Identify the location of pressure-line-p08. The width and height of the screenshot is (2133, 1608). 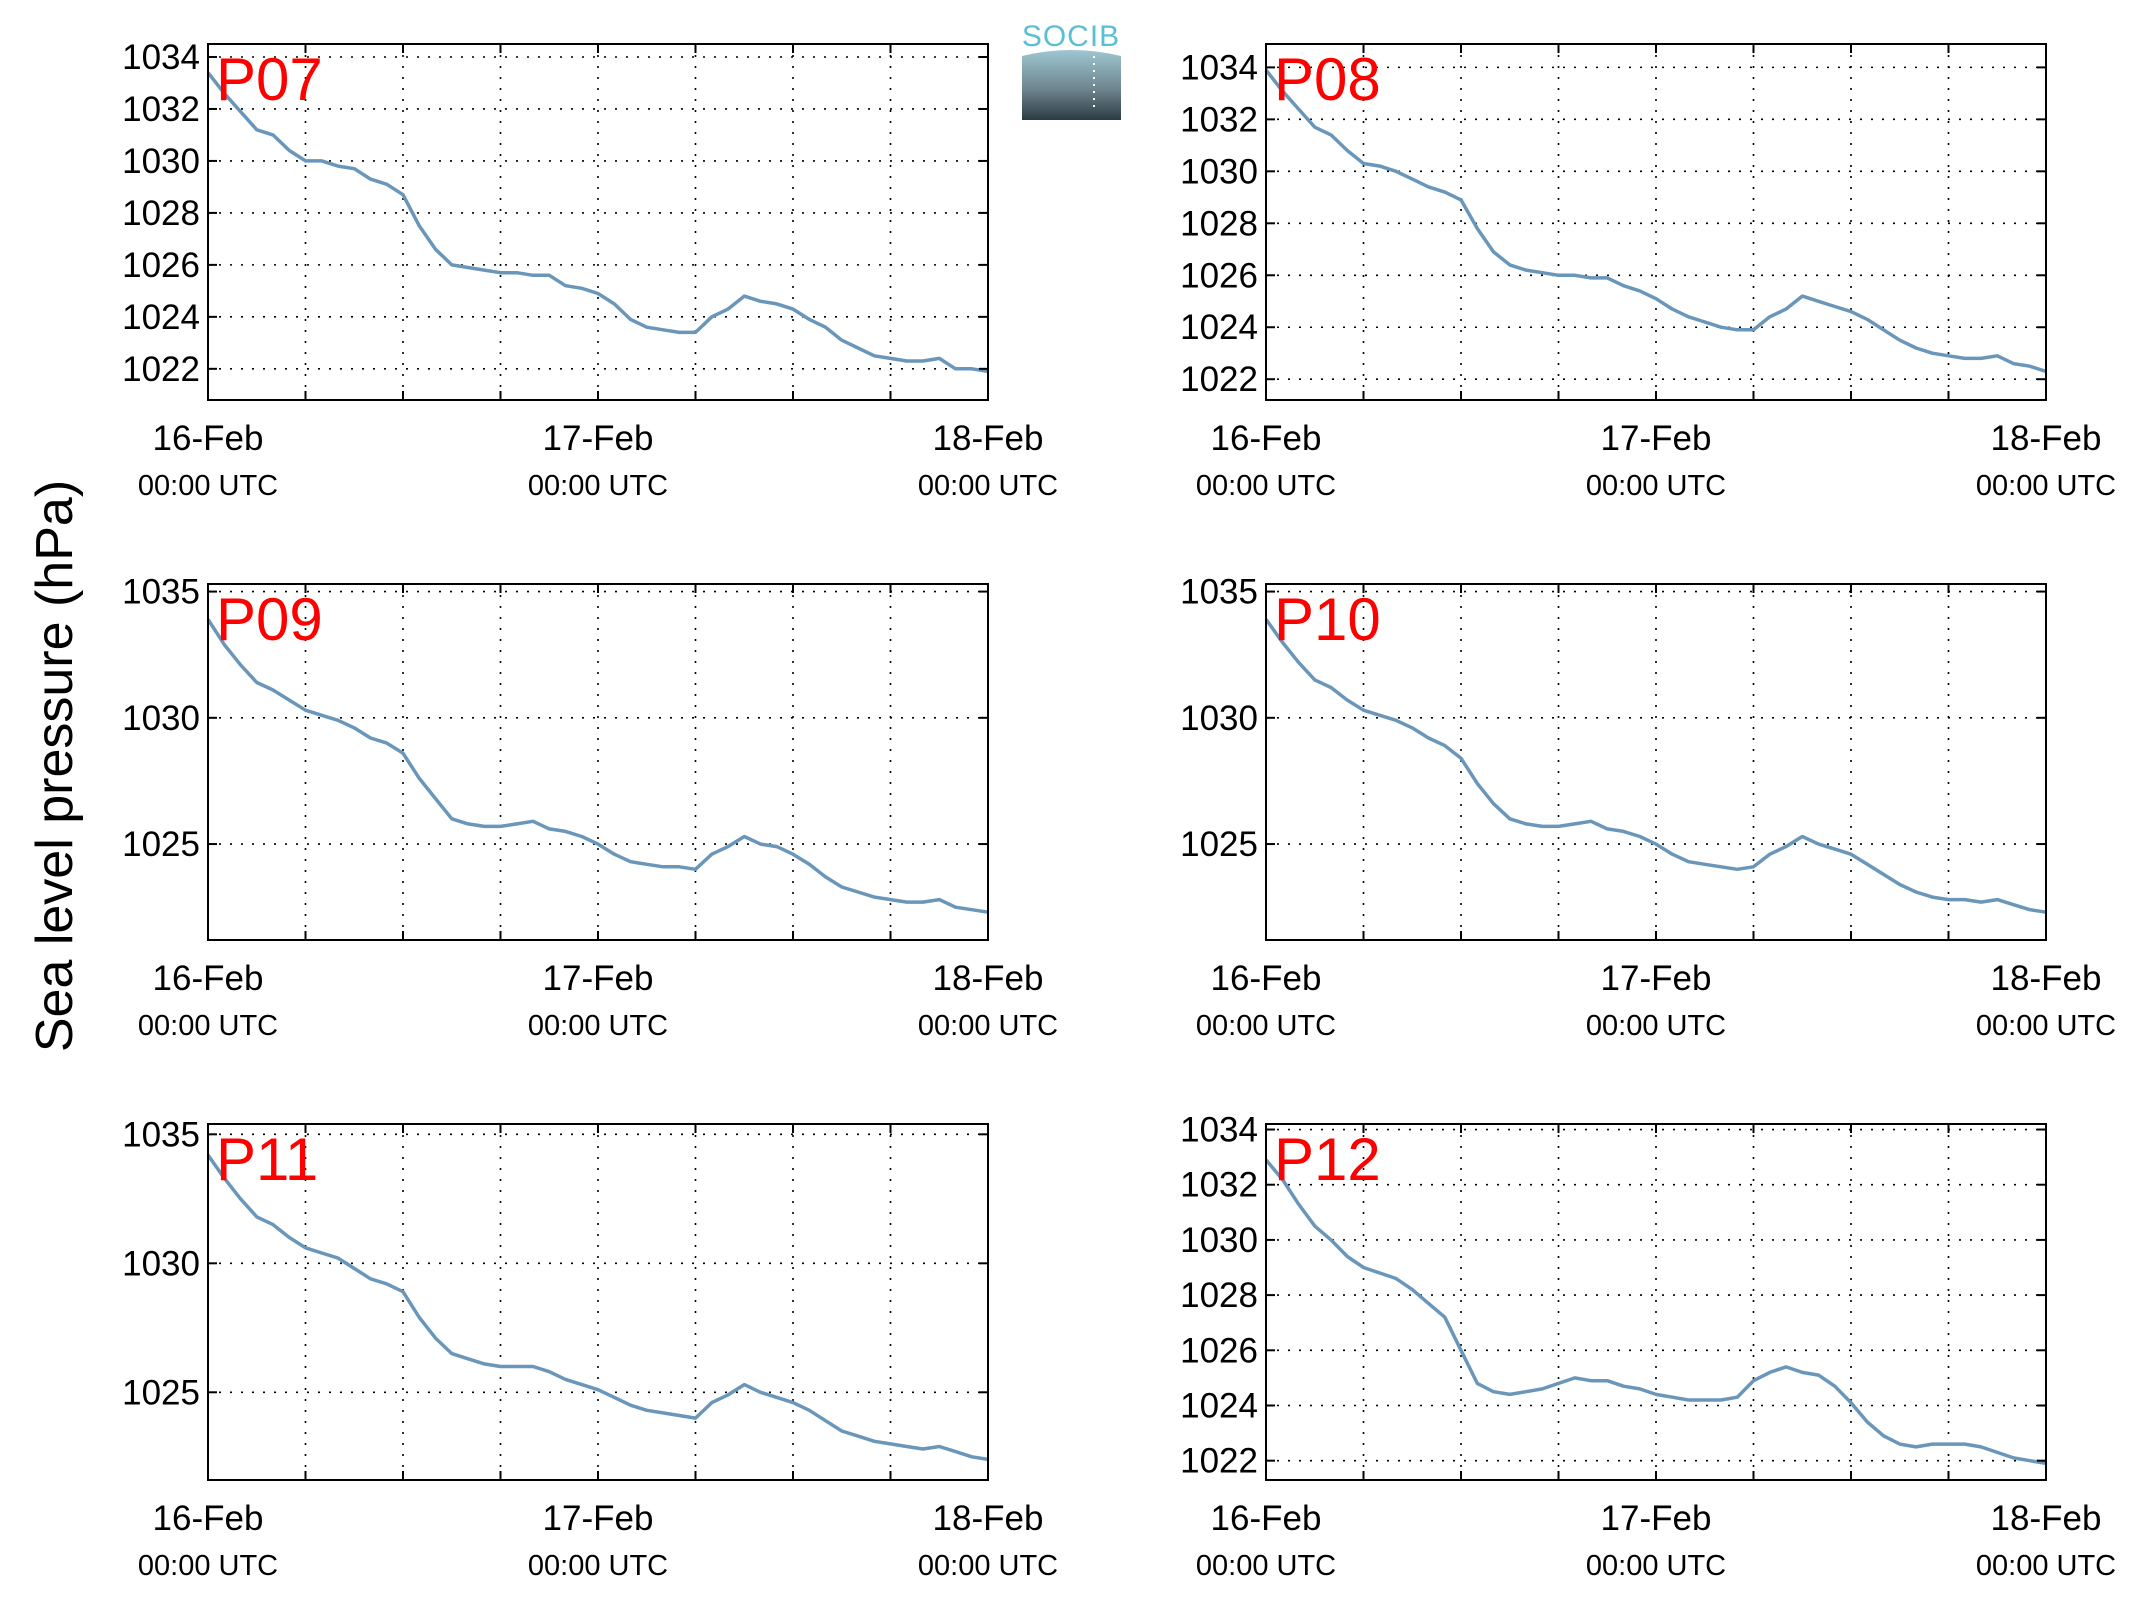
(1655, 221).